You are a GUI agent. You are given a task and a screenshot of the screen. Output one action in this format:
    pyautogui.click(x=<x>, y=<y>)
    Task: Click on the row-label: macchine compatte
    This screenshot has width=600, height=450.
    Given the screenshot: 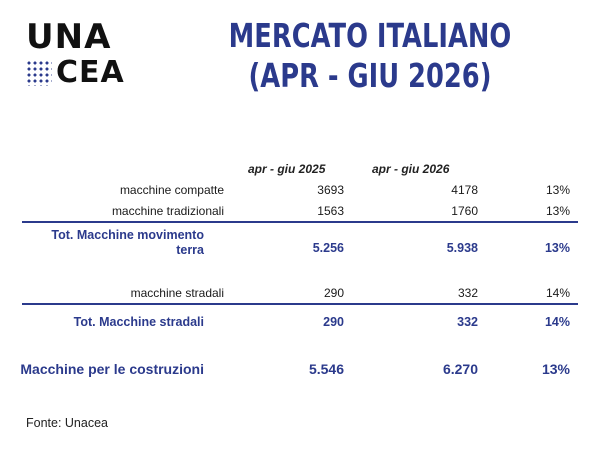 What is the action you would take?
    pyautogui.click(x=171, y=190)
    